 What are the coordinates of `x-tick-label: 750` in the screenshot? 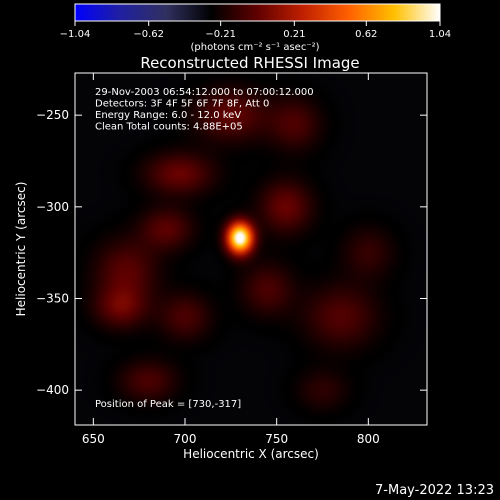 It's located at (276, 439).